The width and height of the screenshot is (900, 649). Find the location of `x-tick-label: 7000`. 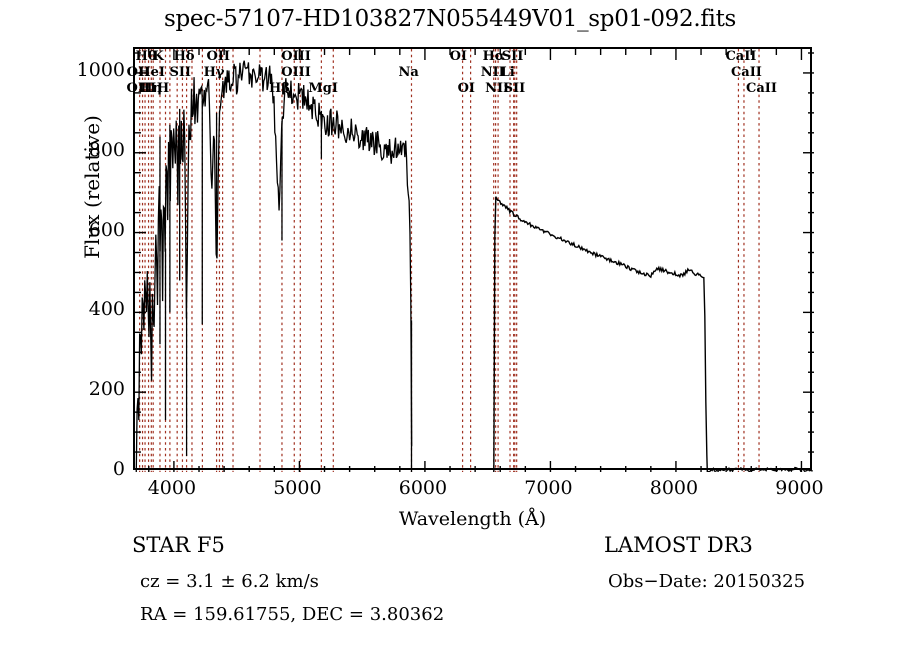

x-tick-label: 7000 is located at coordinates (548, 488).